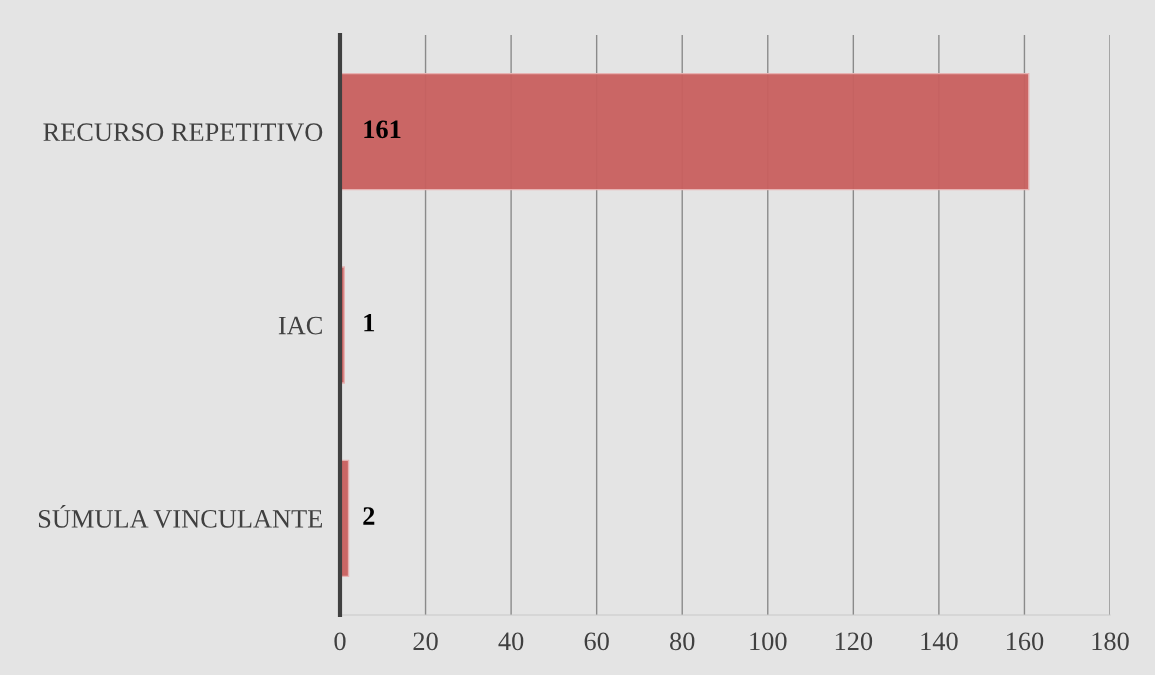 This screenshot has height=675, width=1155. What do you see at coordinates (425, 641) in the screenshot?
I see `x-tick-label: 20` at bounding box center [425, 641].